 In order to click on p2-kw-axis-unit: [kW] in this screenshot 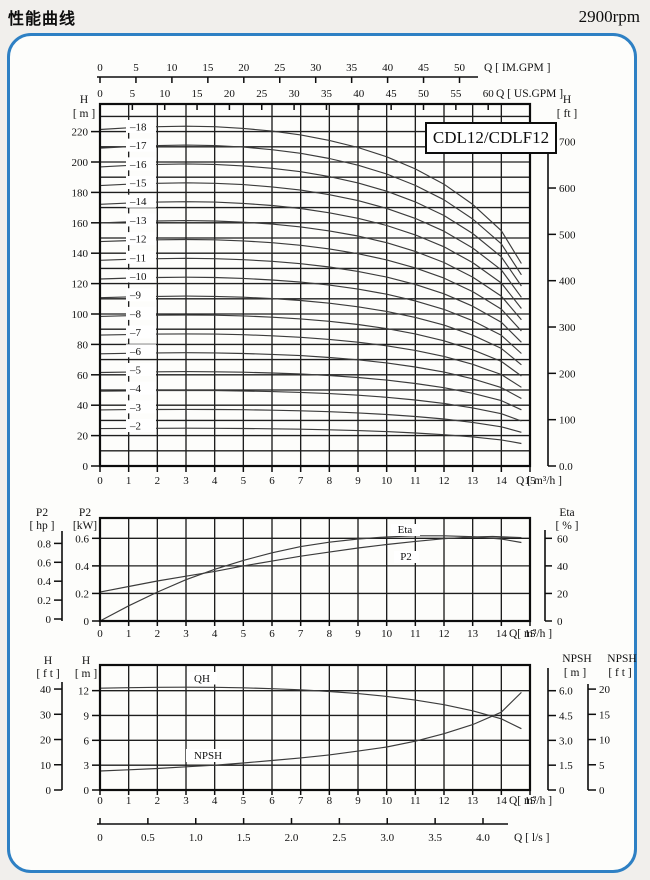, I will do `click(85, 526)`.